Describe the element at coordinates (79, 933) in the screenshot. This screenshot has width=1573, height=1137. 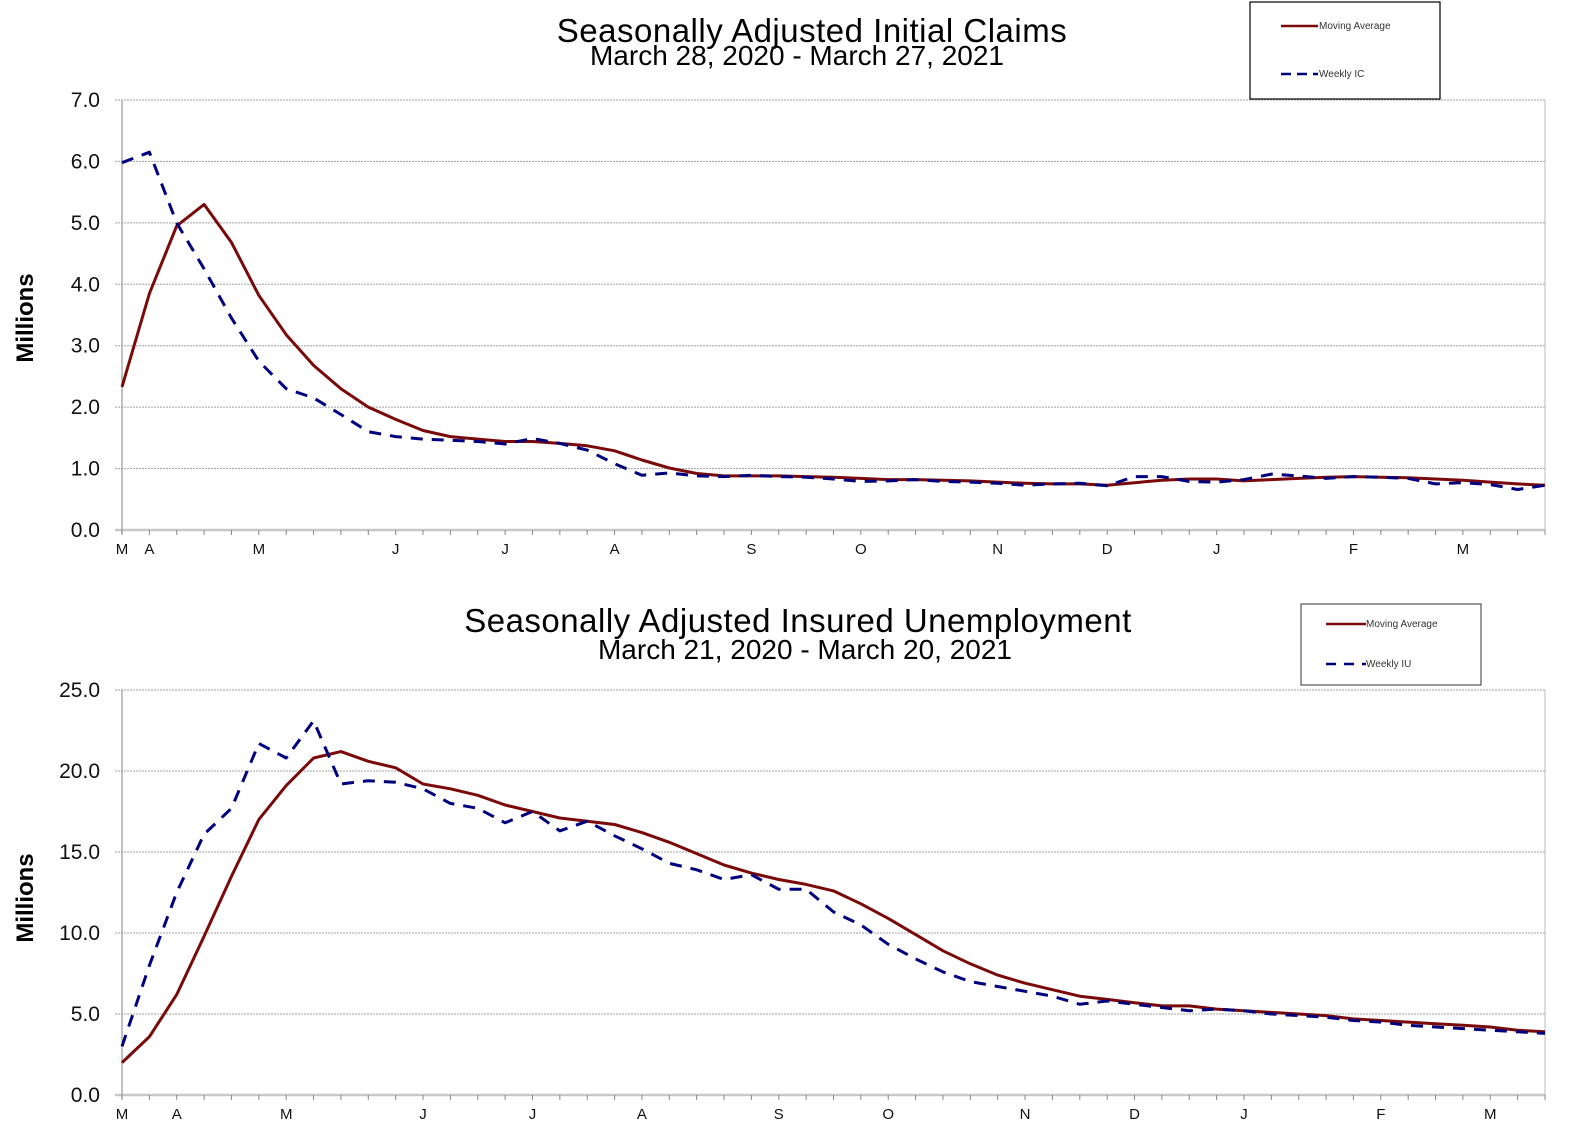
I see `c2-ytick-label: 10.0` at that location.